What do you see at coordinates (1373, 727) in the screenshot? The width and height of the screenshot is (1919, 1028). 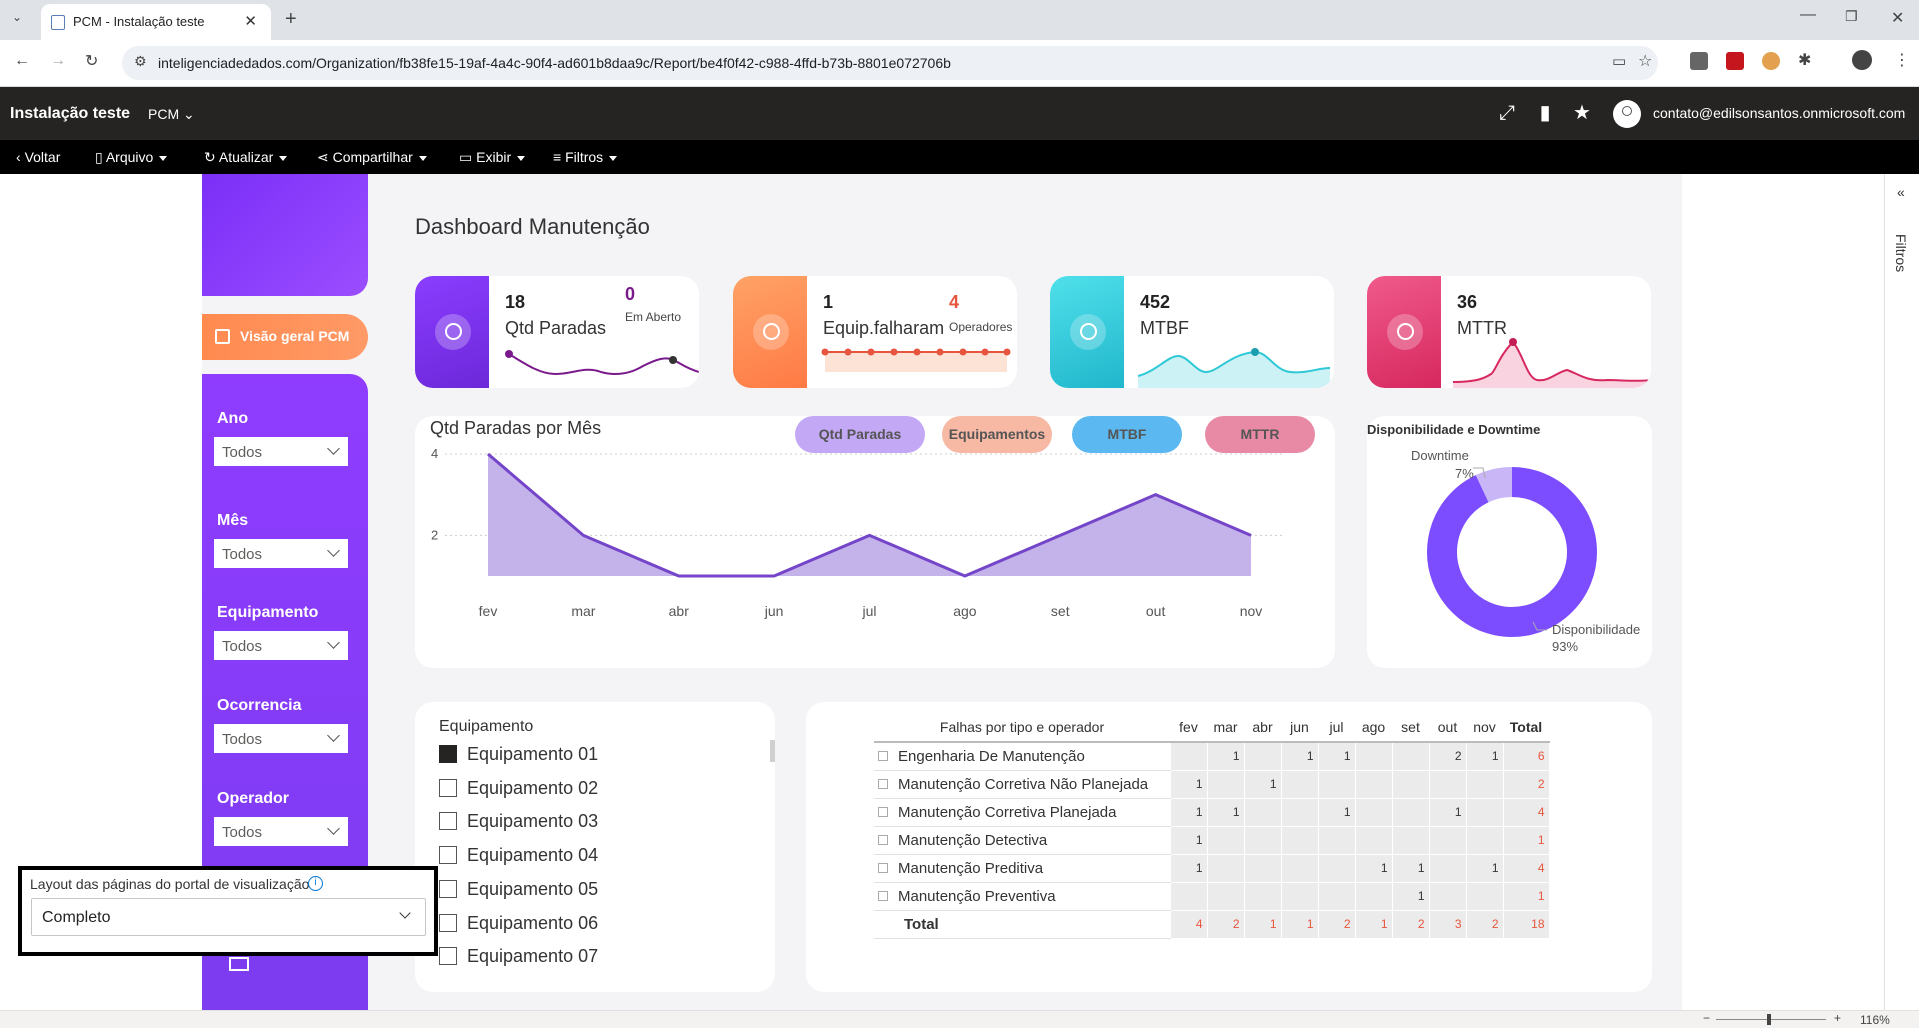 I see `matrix-column-header: ago` at bounding box center [1373, 727].